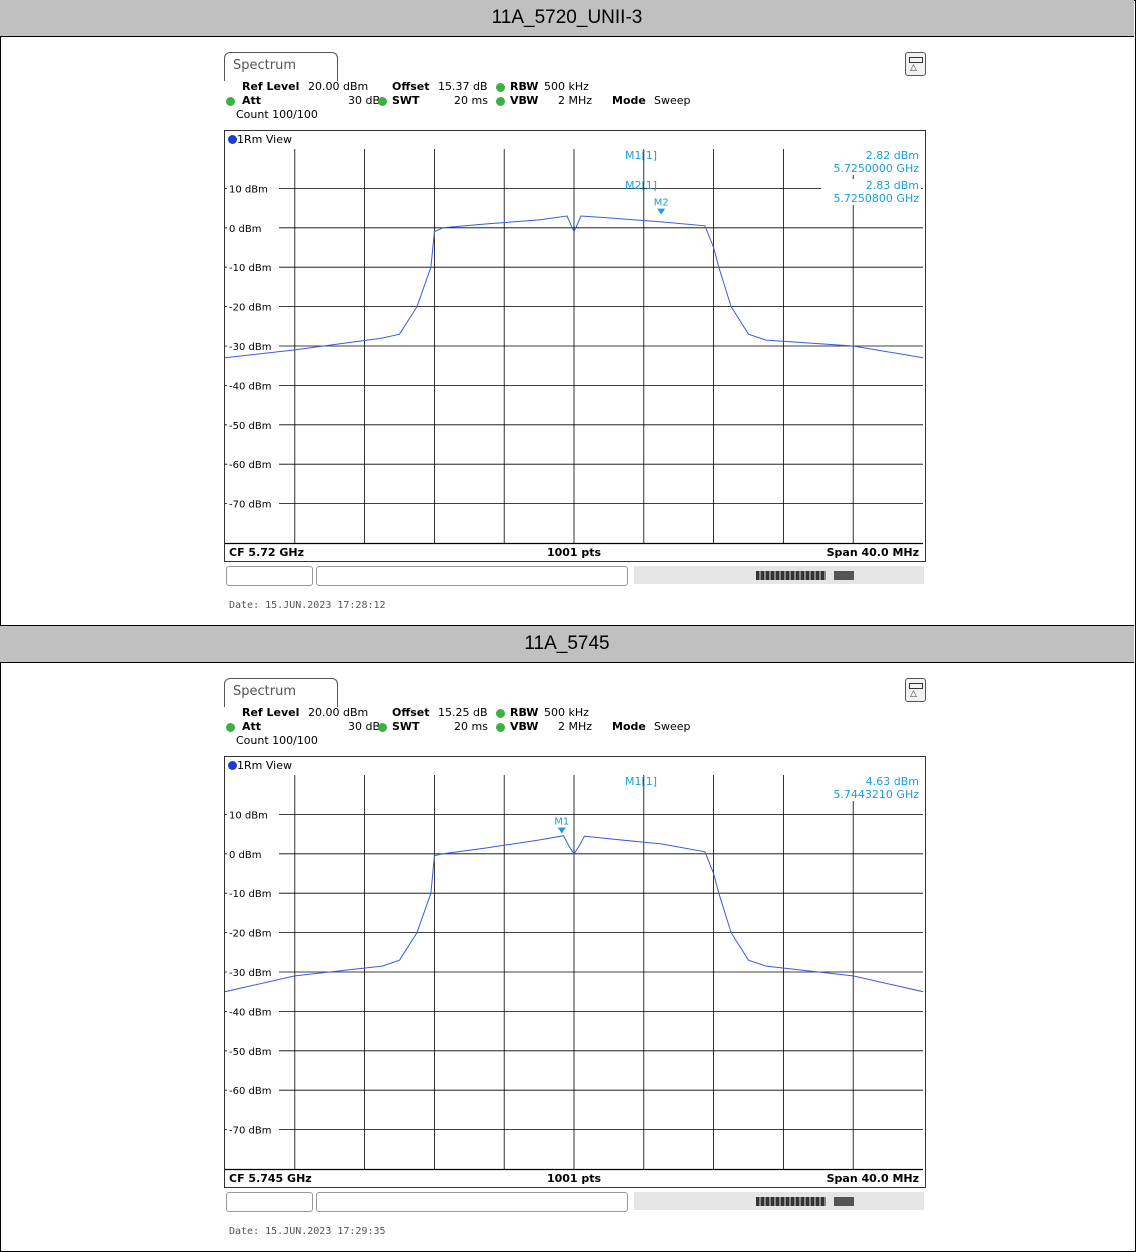 This screenshot has height=1252, width=1136. What do you see at coordinates (463, 712) in the screenshot?
I see `offset-value: 15.25 dB` at bounding box center [463, 712].